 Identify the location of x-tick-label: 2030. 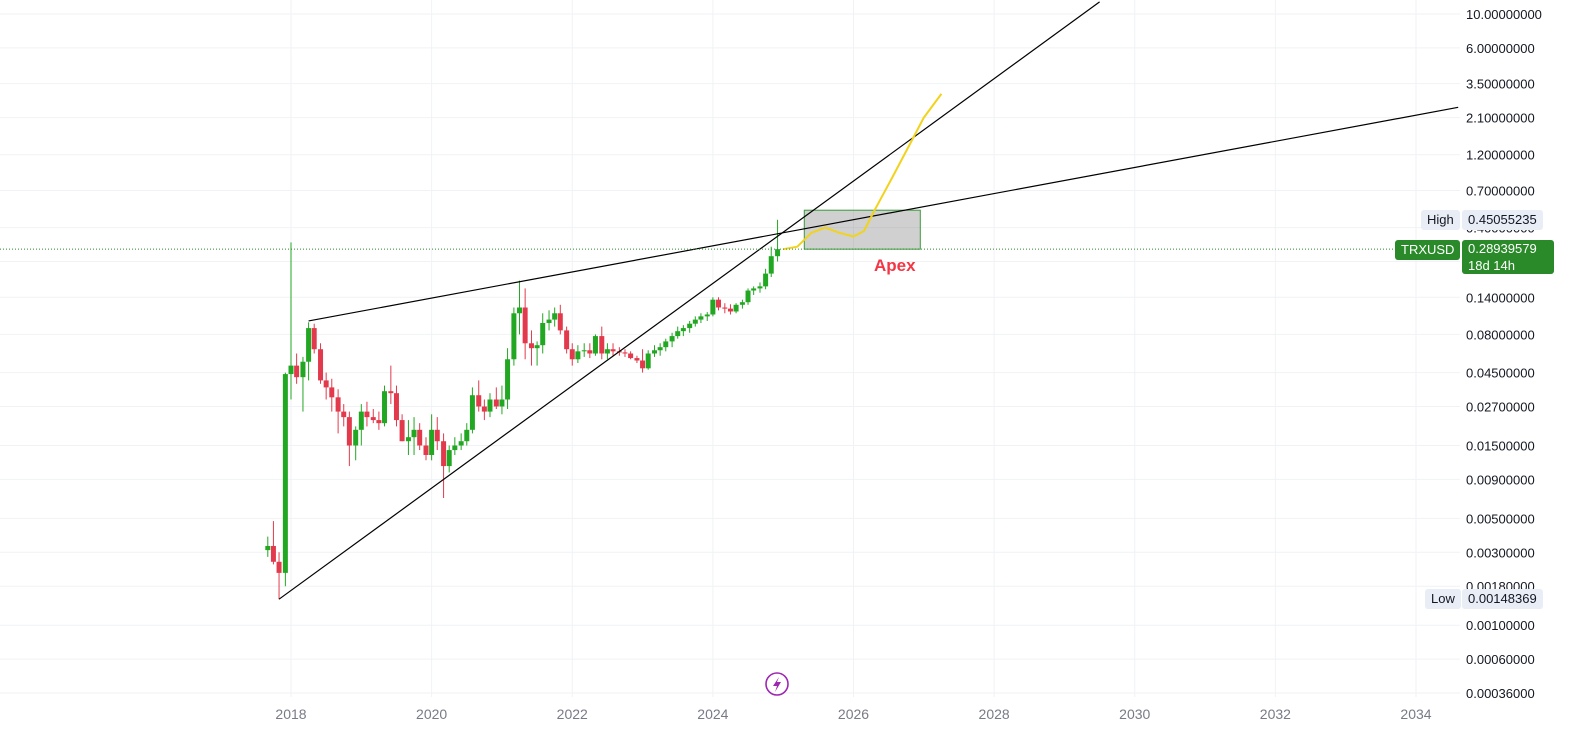
(1134, 714).